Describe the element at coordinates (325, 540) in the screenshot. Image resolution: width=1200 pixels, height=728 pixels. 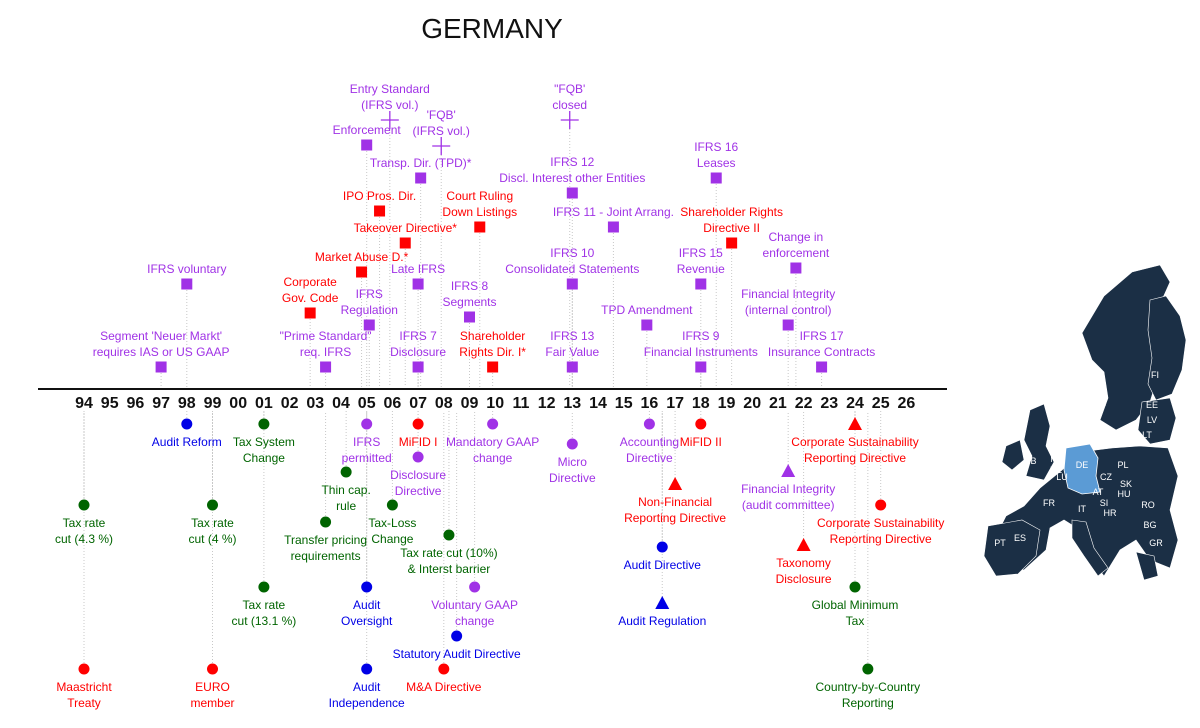
I see `event-label: Transfer pricing` at that location.